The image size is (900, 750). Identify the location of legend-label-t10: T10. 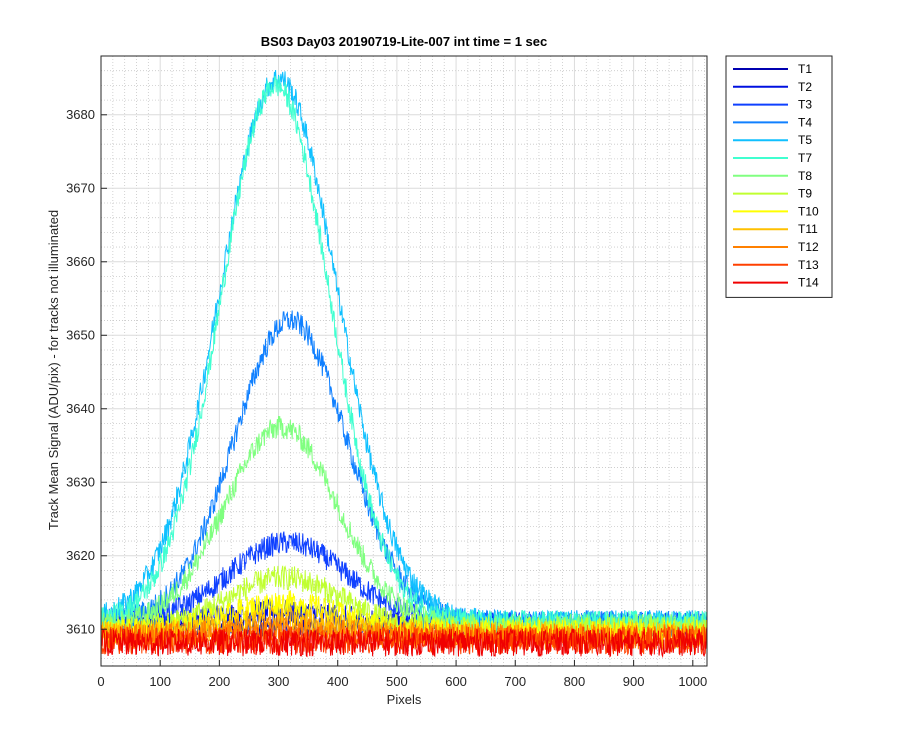
(808, 211).